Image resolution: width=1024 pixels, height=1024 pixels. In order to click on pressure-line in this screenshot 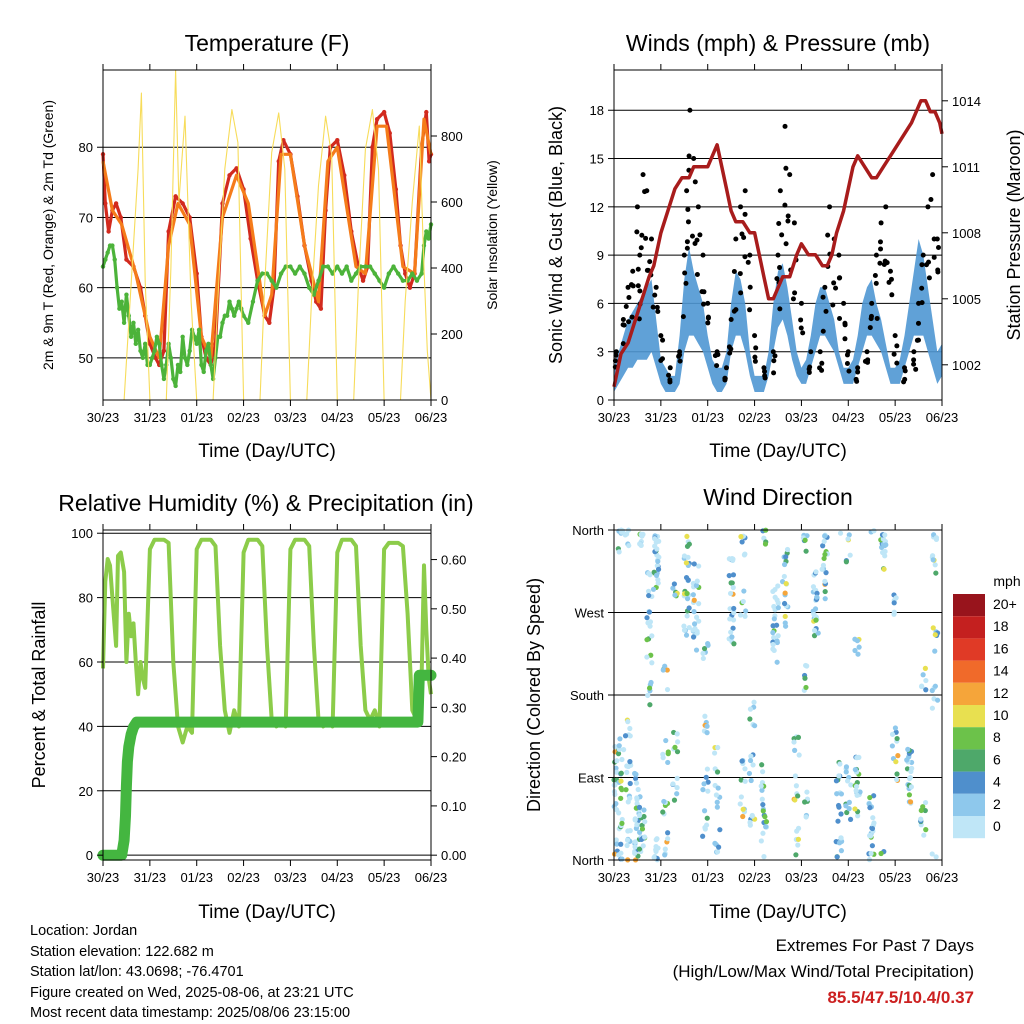, I will do `click(778, 243)`.